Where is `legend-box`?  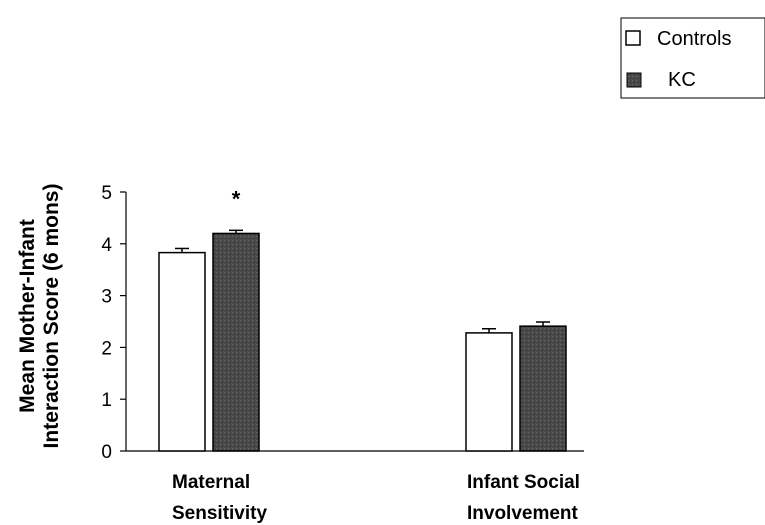 legend-box is located at coordinates (692, 58).